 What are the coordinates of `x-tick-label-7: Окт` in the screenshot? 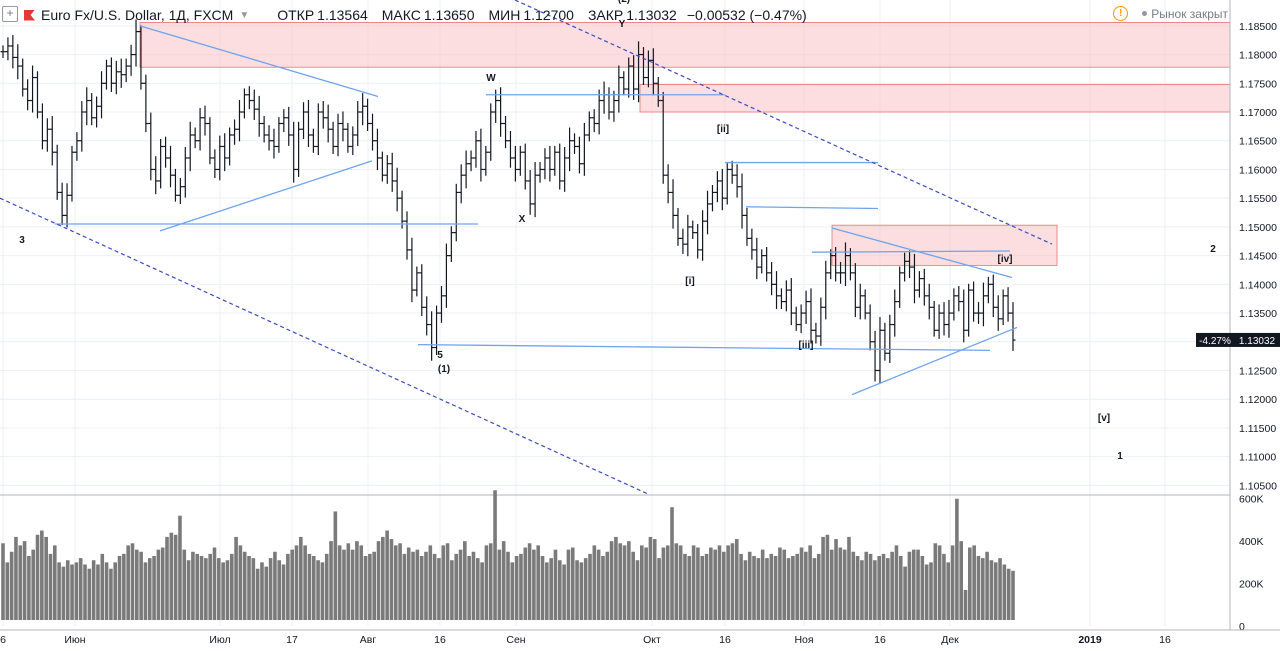 It's located at (652, 640).